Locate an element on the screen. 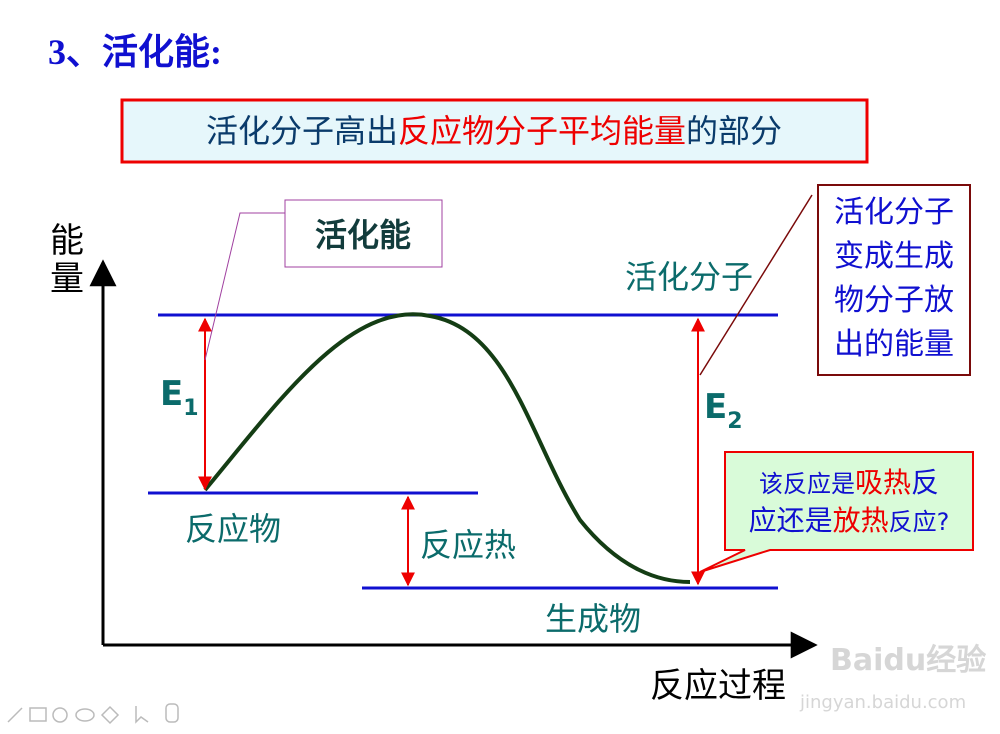 This screenshot has height=734, width=1000. e2-label: E2 is located at coordinates (723, 410).